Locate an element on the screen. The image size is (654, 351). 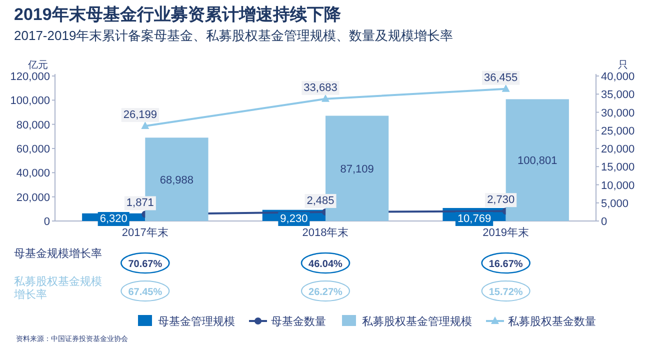
text: 70.67% is located at coordinates (145, 264).